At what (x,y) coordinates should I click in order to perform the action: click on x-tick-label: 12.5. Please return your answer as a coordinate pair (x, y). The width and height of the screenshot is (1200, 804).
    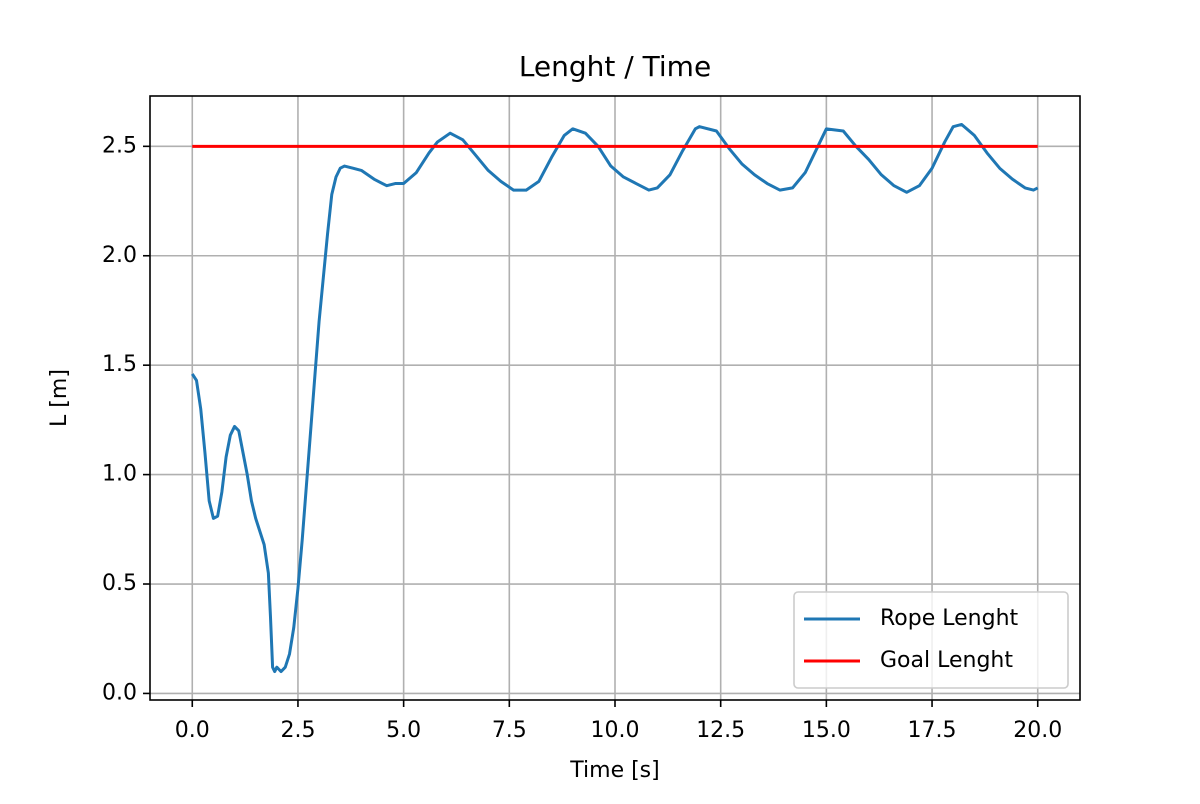
    Looking at the image, I should click on (720, 730).